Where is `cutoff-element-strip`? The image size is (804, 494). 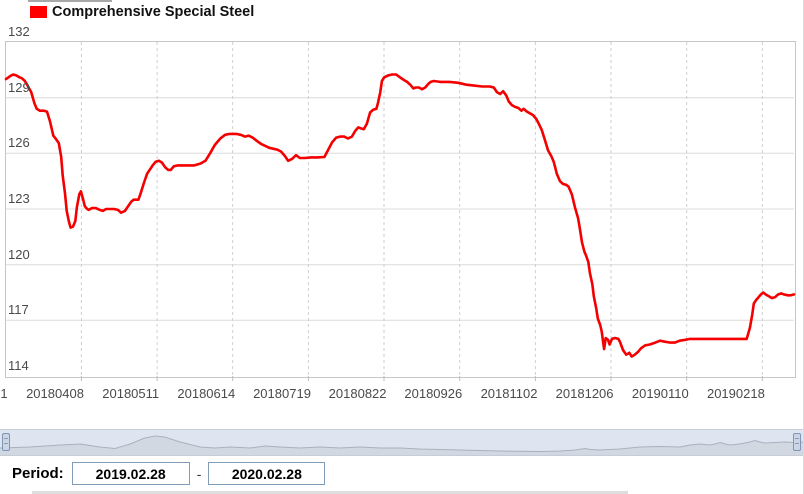
cutoff-element-strip is located at coordinates (330, 492).